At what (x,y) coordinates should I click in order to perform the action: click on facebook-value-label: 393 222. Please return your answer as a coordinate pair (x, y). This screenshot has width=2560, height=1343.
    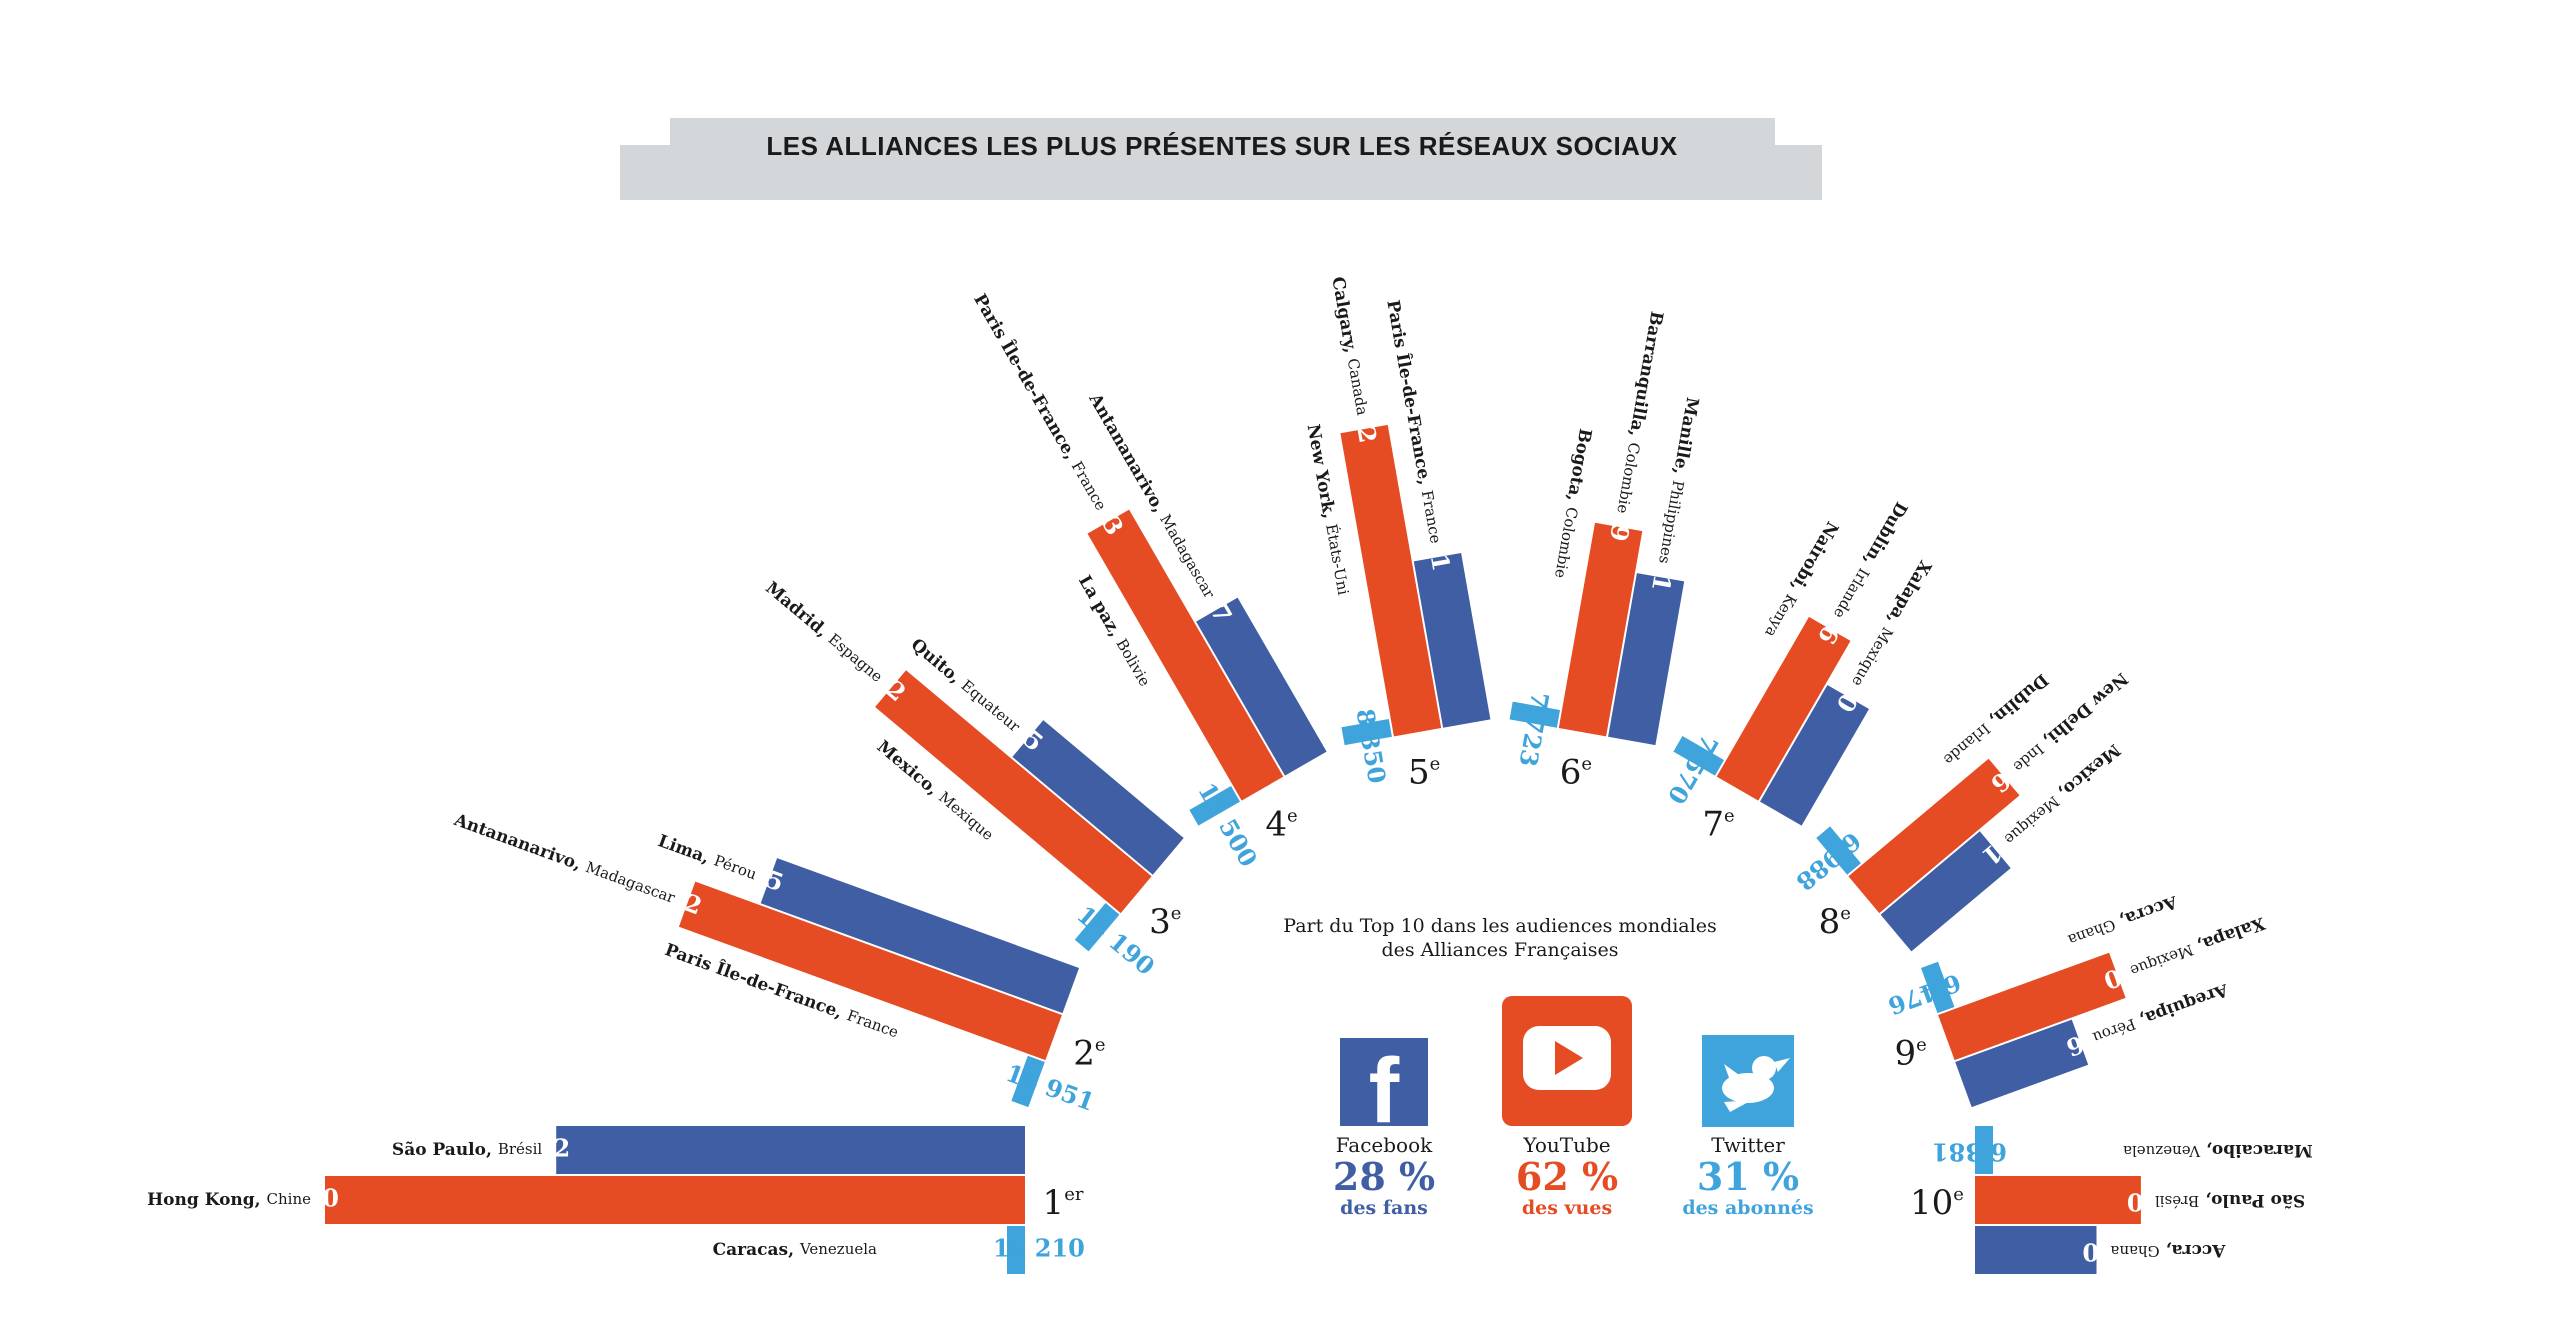
    Looking at the image, I should click on (516, 1148).